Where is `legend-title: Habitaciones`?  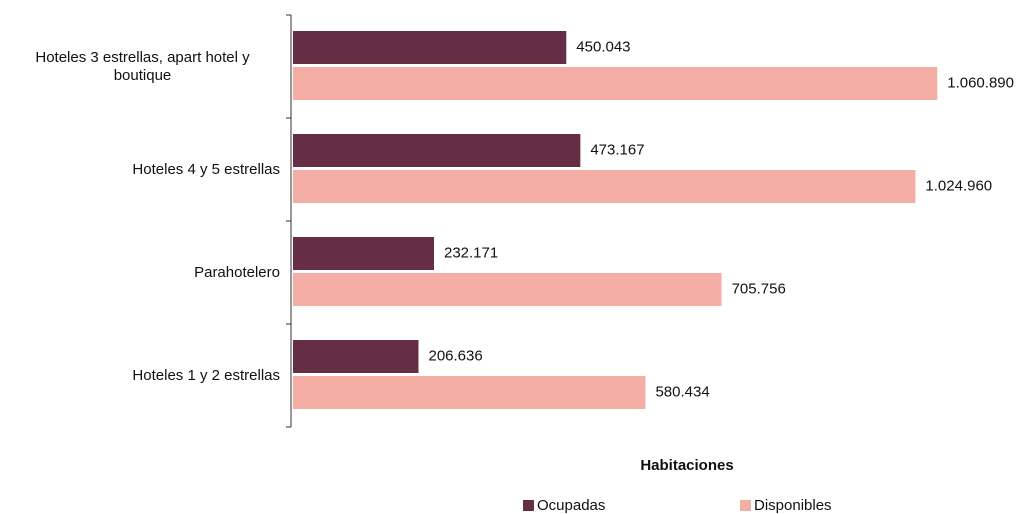
legend-title: Habitaciones is located at coordinates (686, 465).